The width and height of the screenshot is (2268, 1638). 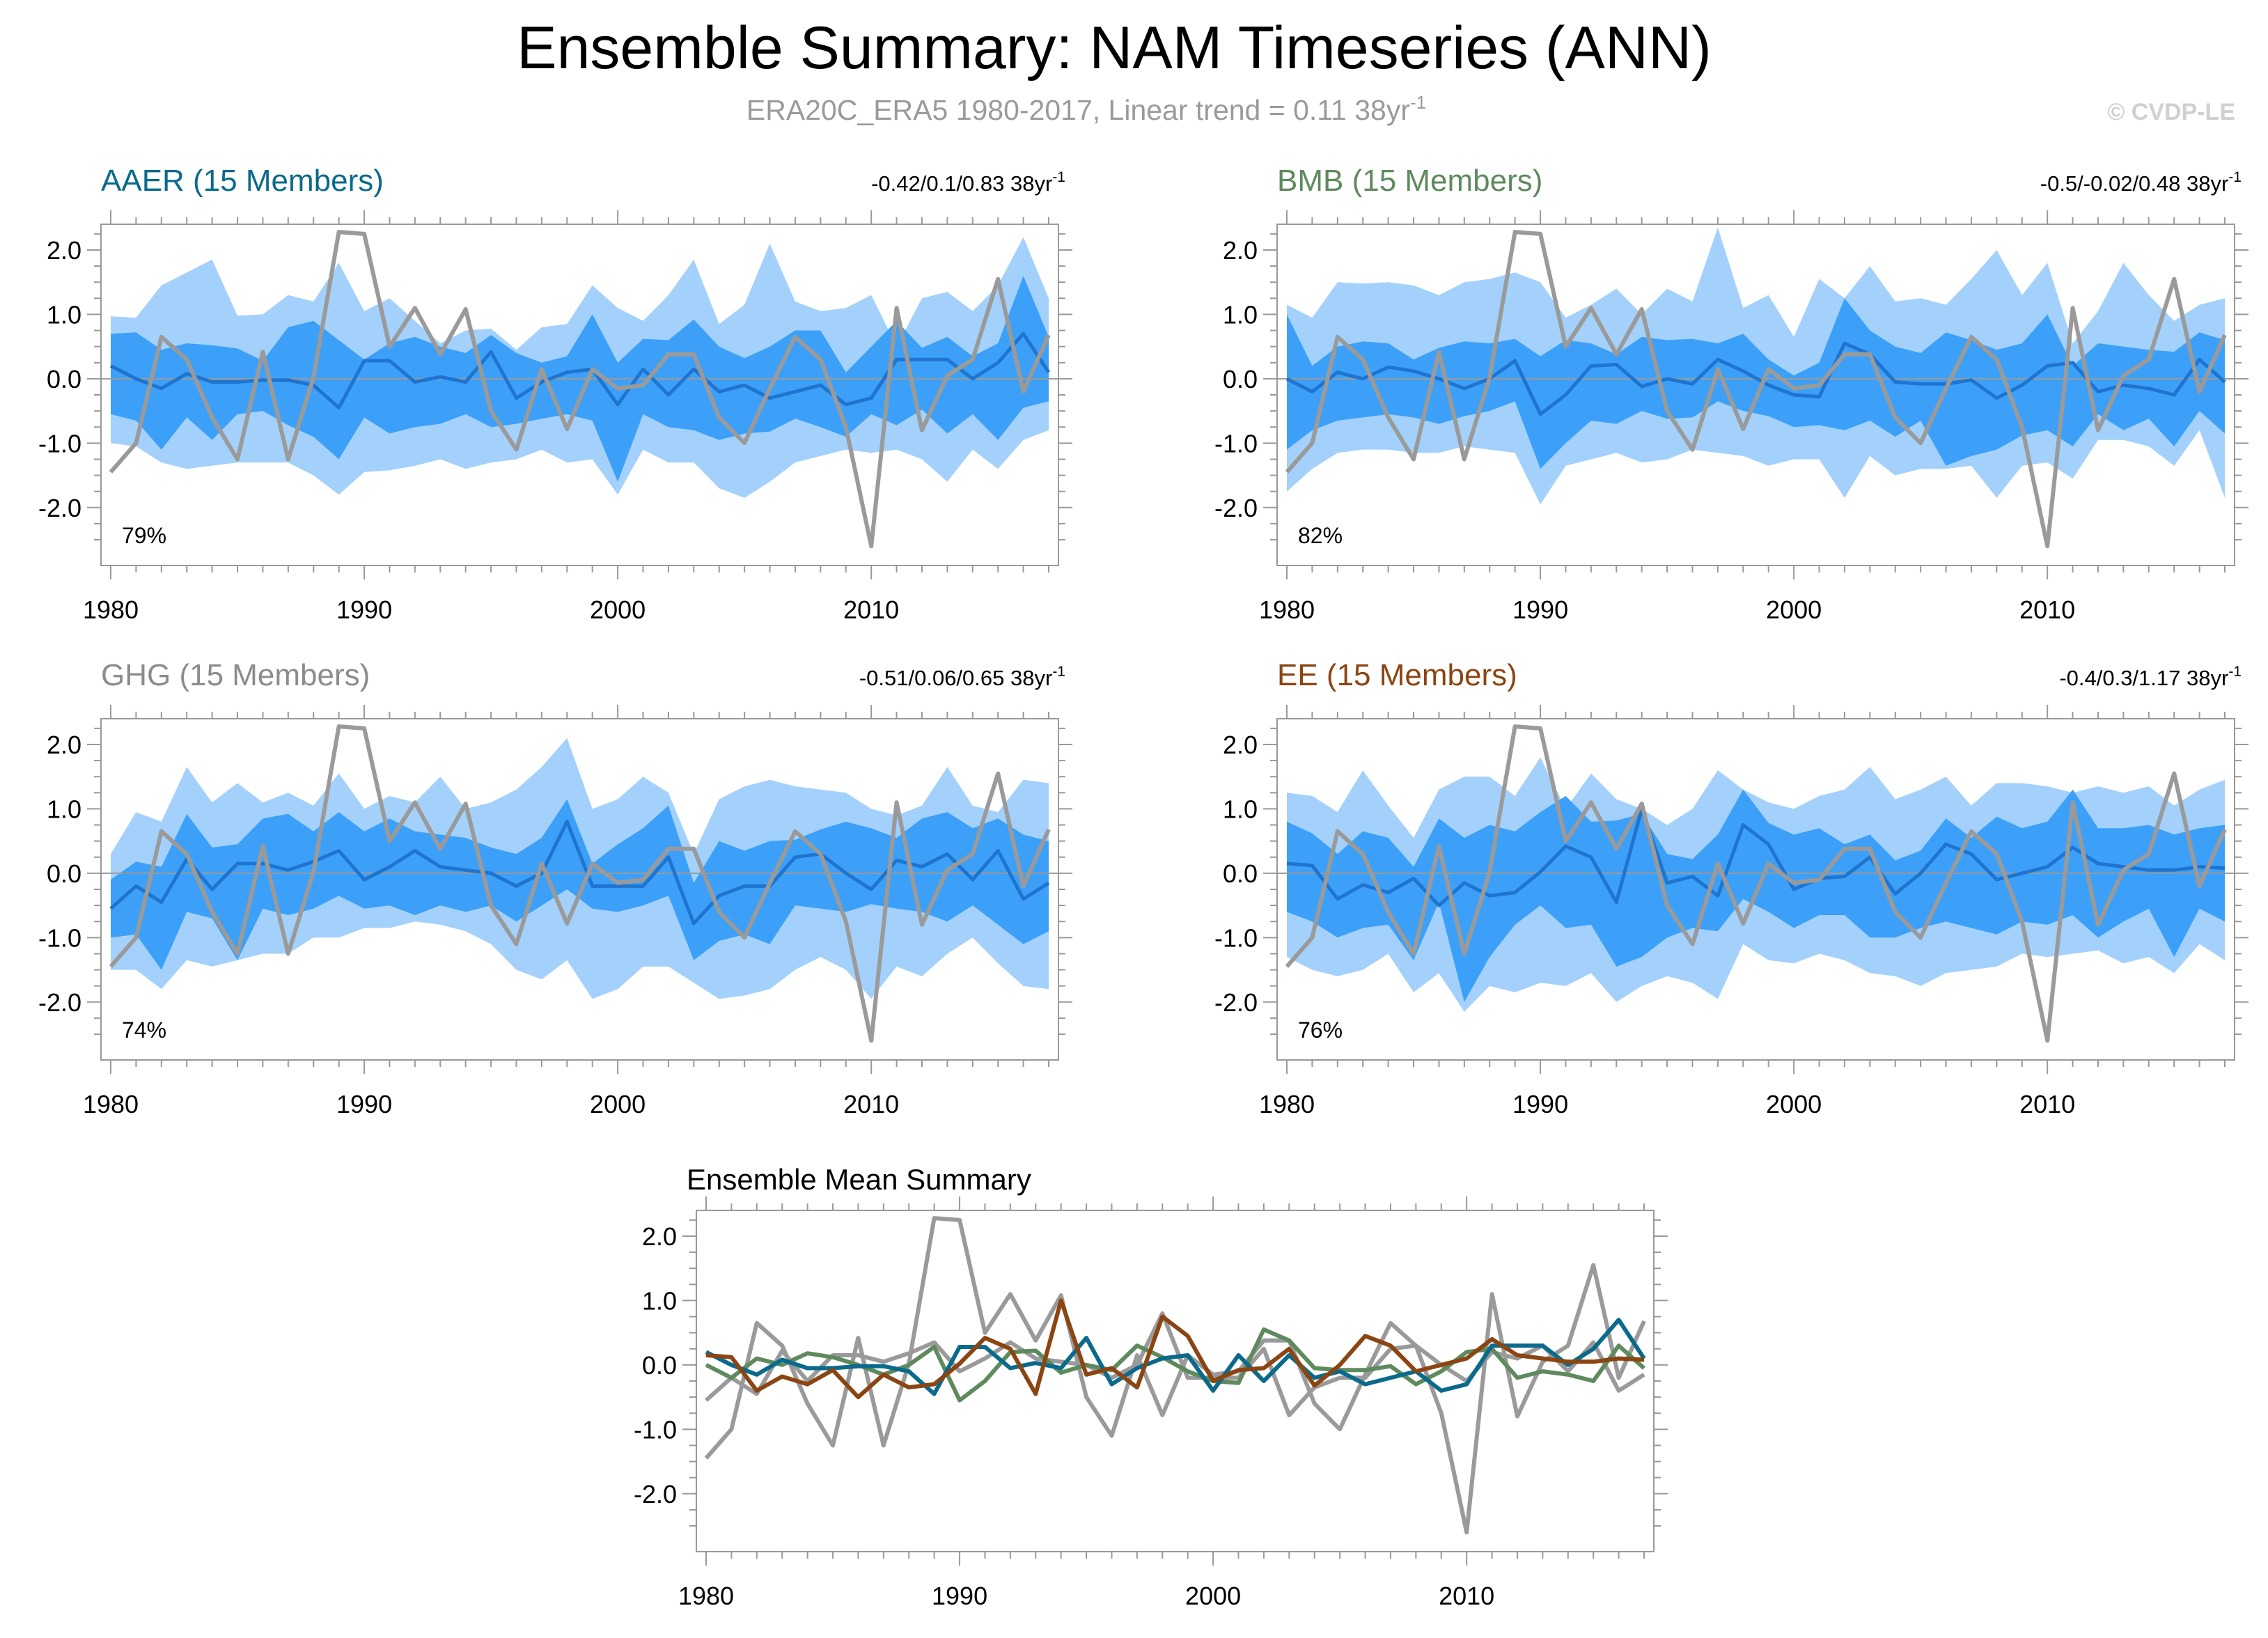 What do you see at coordinates (144, 535) in the screenshot?
I see `percent-label-aaer: 79%` at bounding box center [144, 535].